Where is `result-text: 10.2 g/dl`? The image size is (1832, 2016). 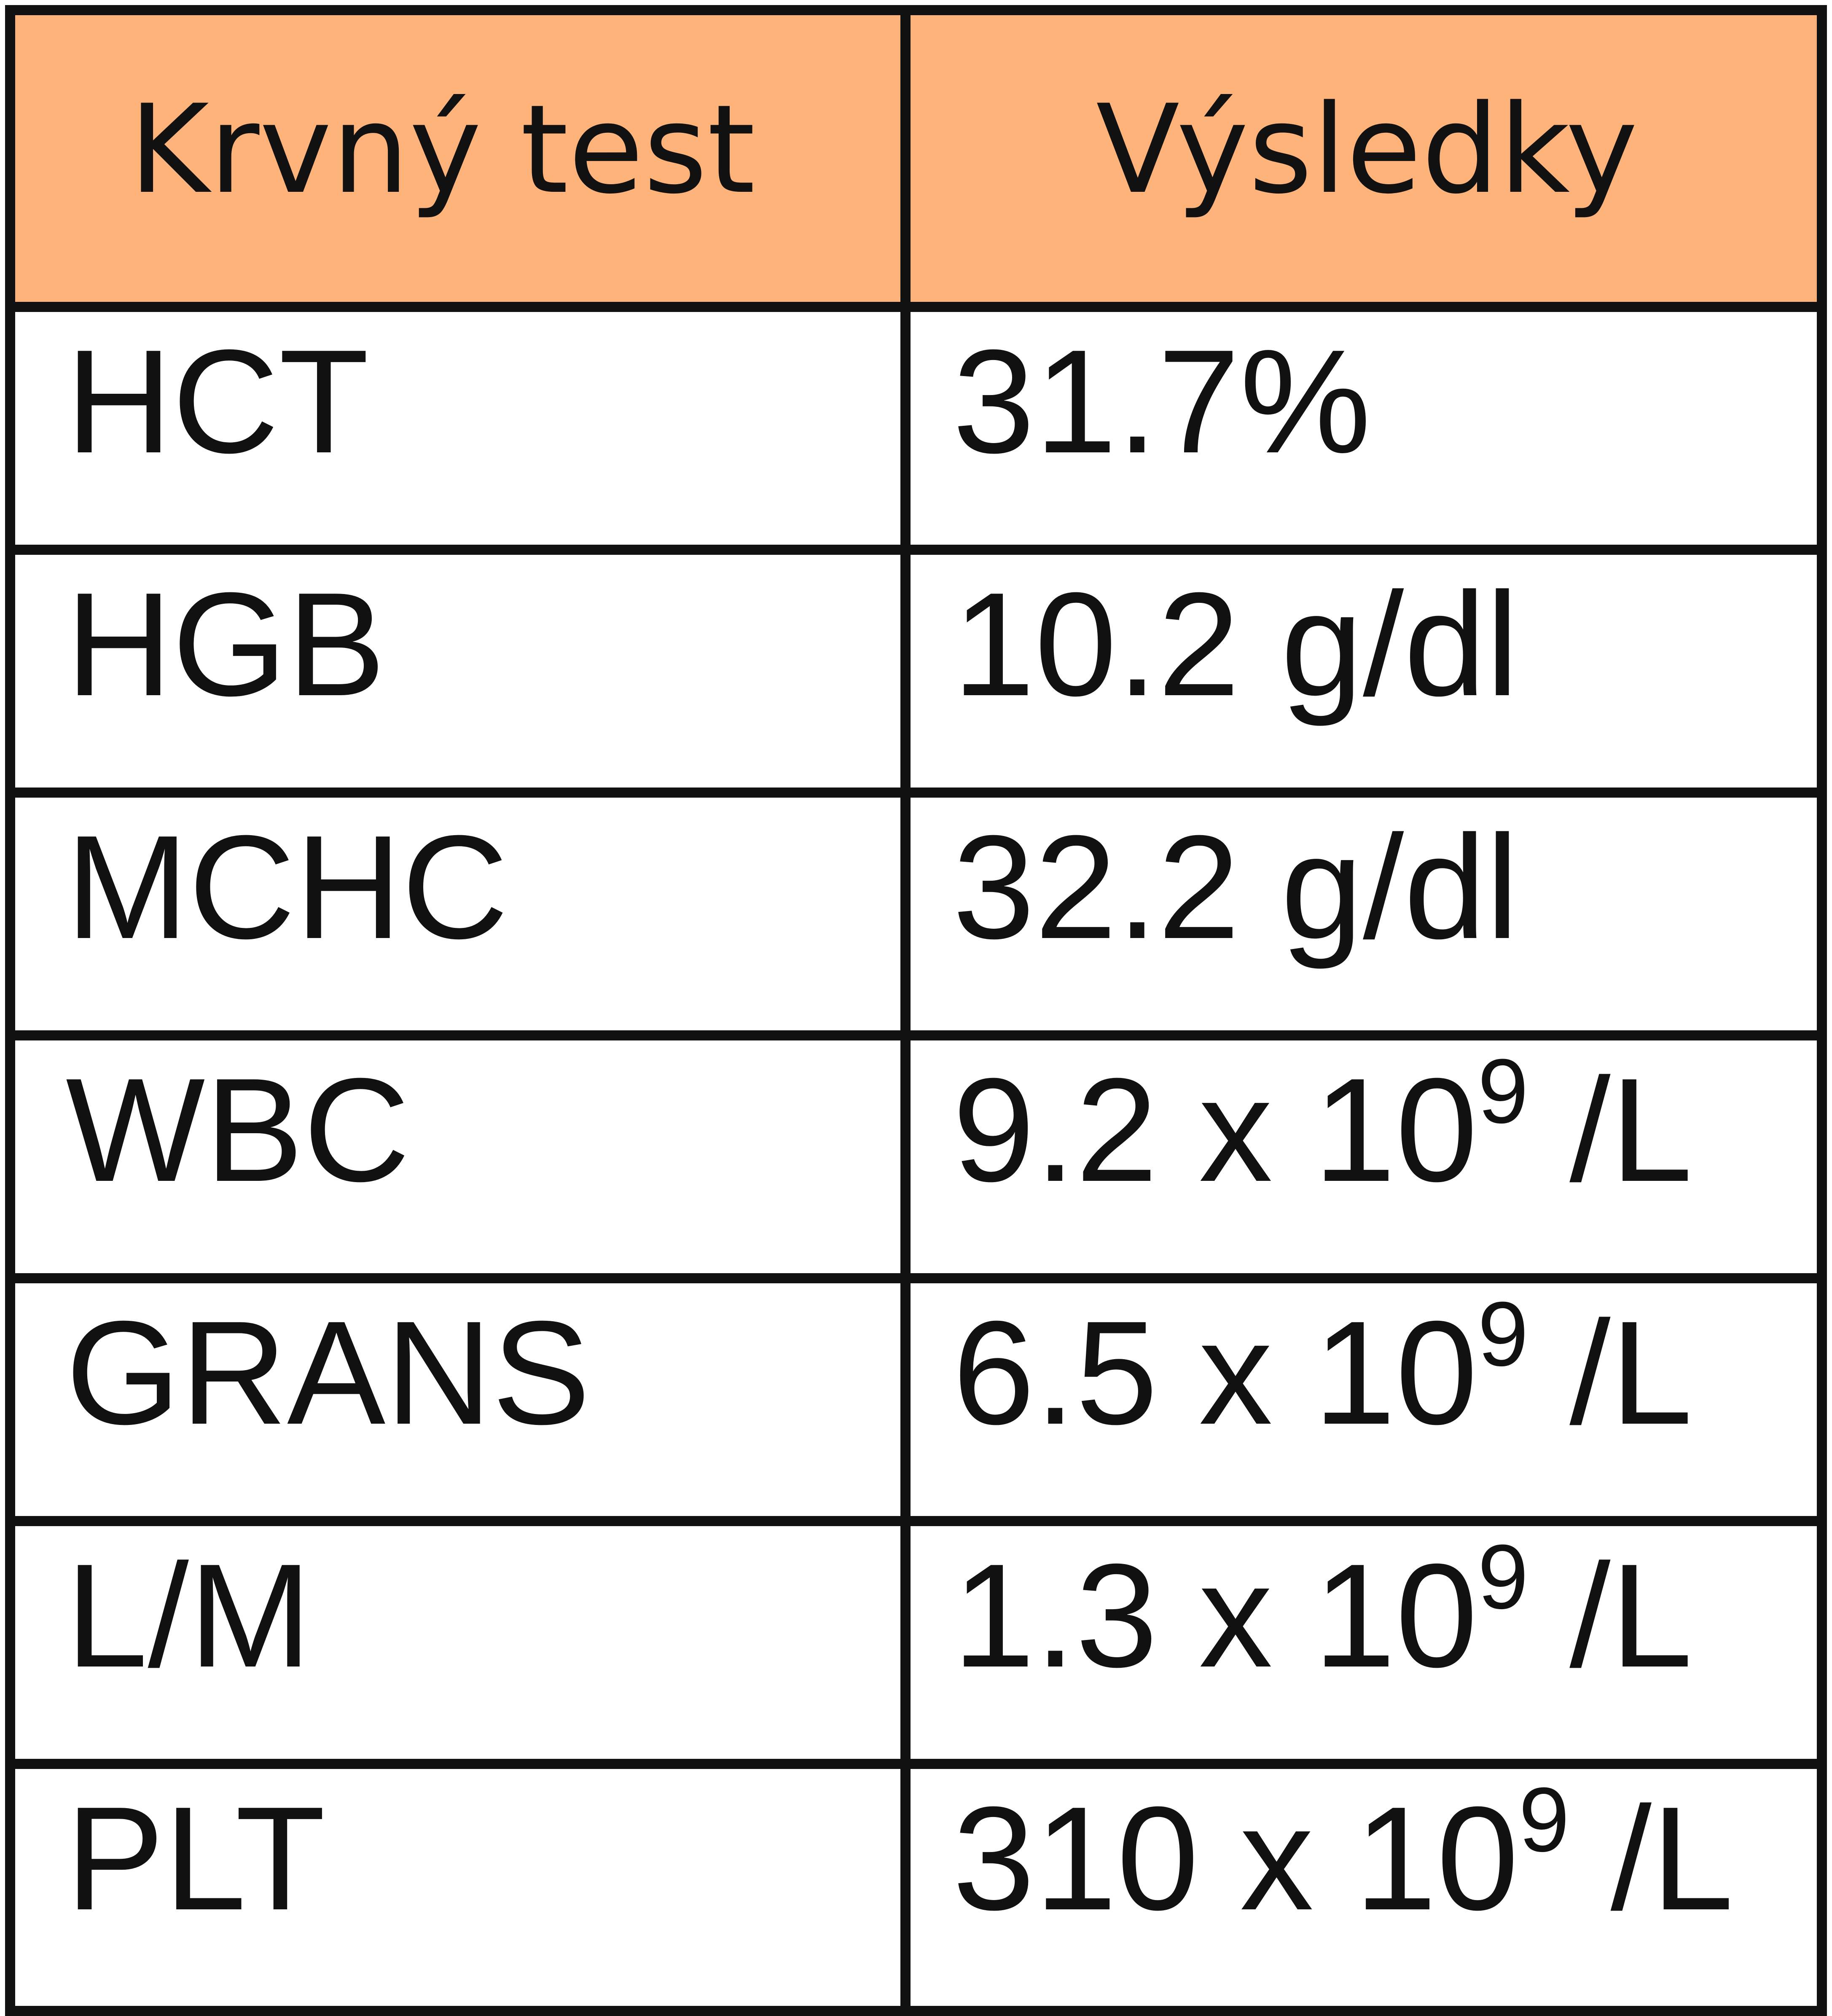
result-text: 10.2 g/dl is located at coordinates (1236, 644).